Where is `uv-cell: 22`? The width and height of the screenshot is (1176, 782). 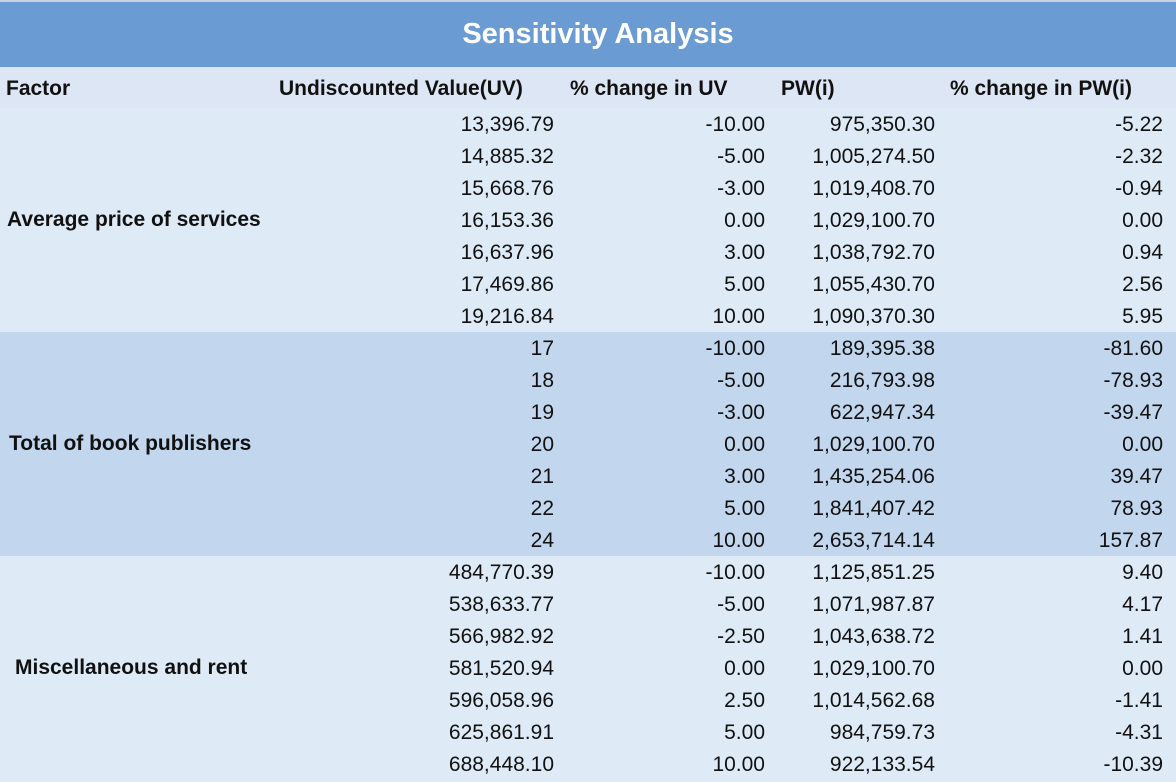 uv-cell: 22 is located at coordinates (542, 508).